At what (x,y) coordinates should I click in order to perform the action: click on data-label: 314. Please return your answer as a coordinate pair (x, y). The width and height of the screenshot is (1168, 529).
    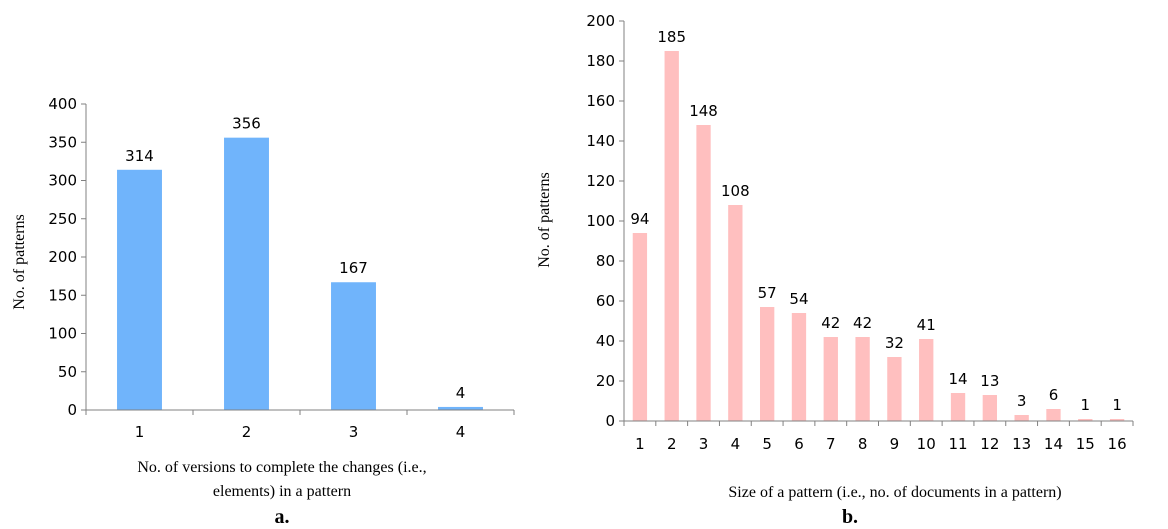
    Looking at the image, I should click on (139, 156).